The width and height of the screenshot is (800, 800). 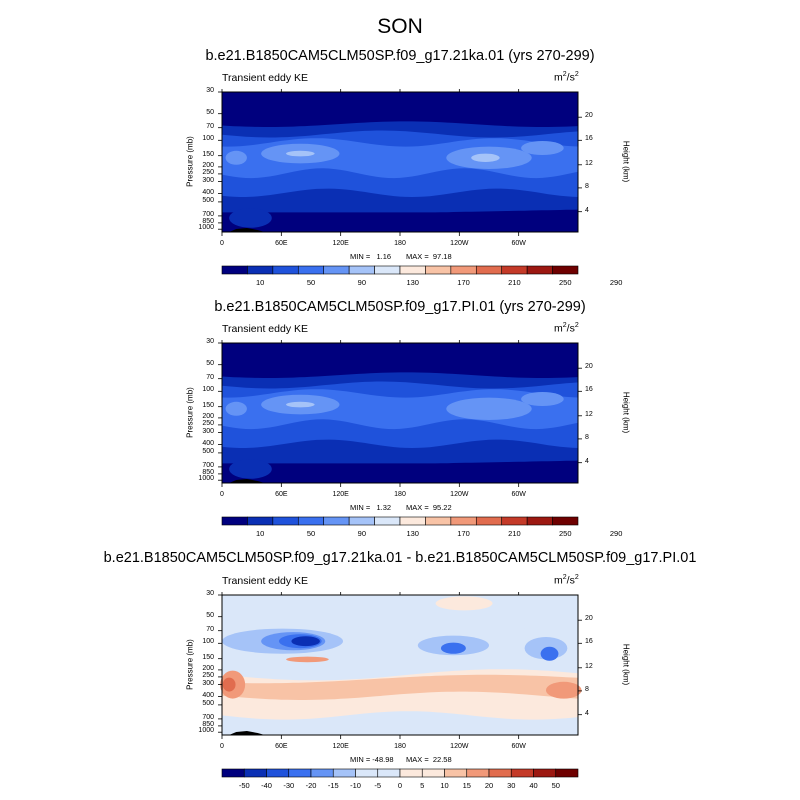 I want to click on y2-tick-label: 12, so click(x=589, y=666).